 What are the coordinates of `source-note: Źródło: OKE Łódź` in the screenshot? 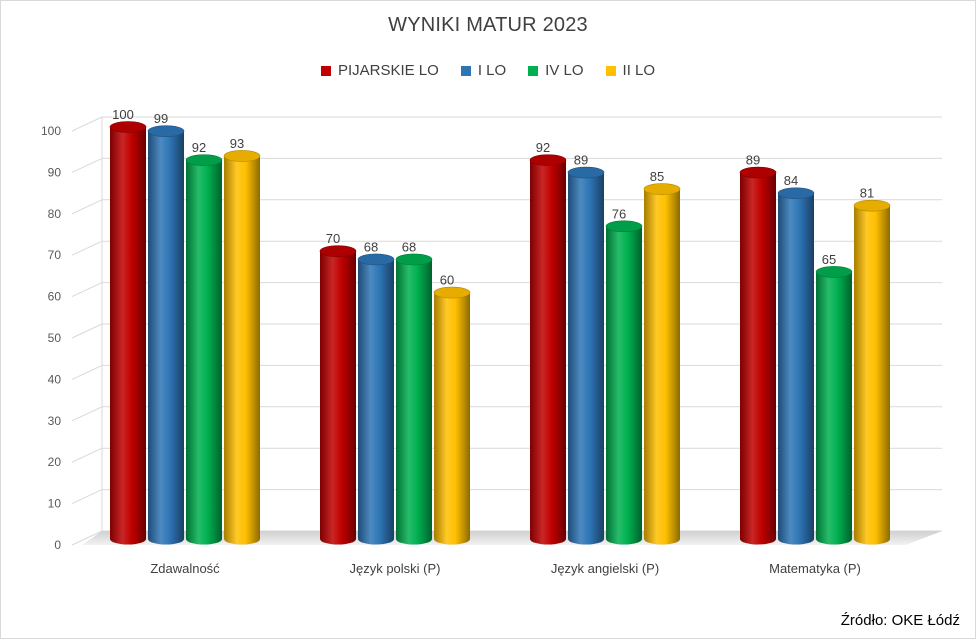 It's located at (900, 620).